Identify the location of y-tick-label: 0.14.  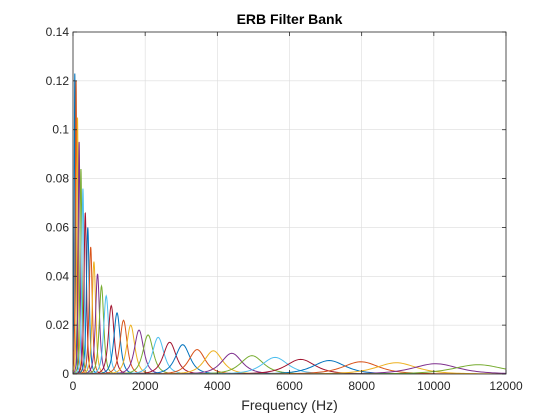
(58, 32).